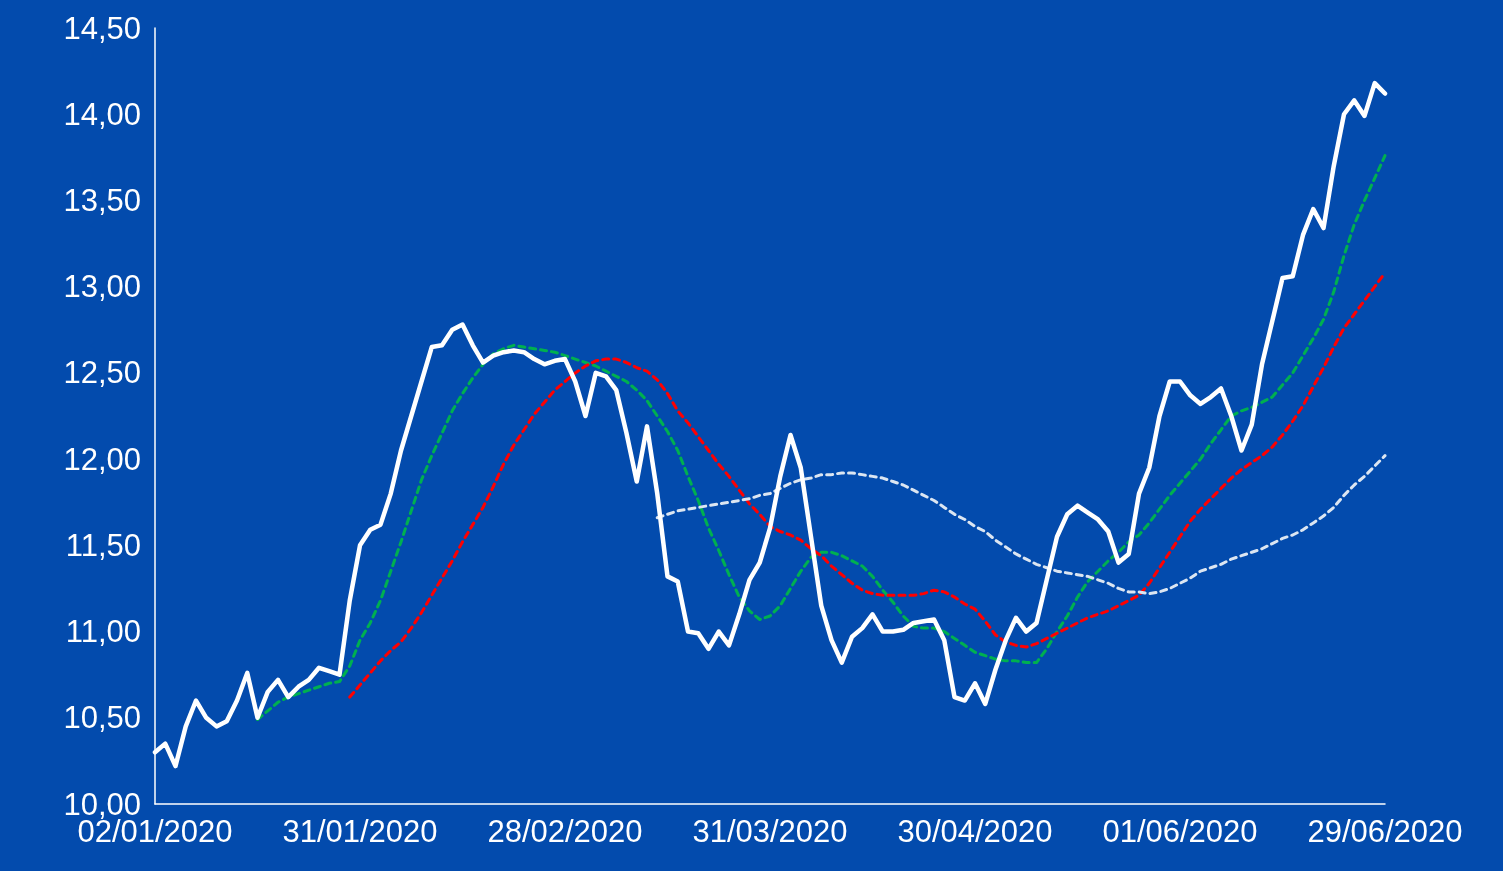  What do you see at coordinates (565, 831) in the screenshot?
I see `x-tick-label: 28/02/2020` at bounding box center [565, 831].